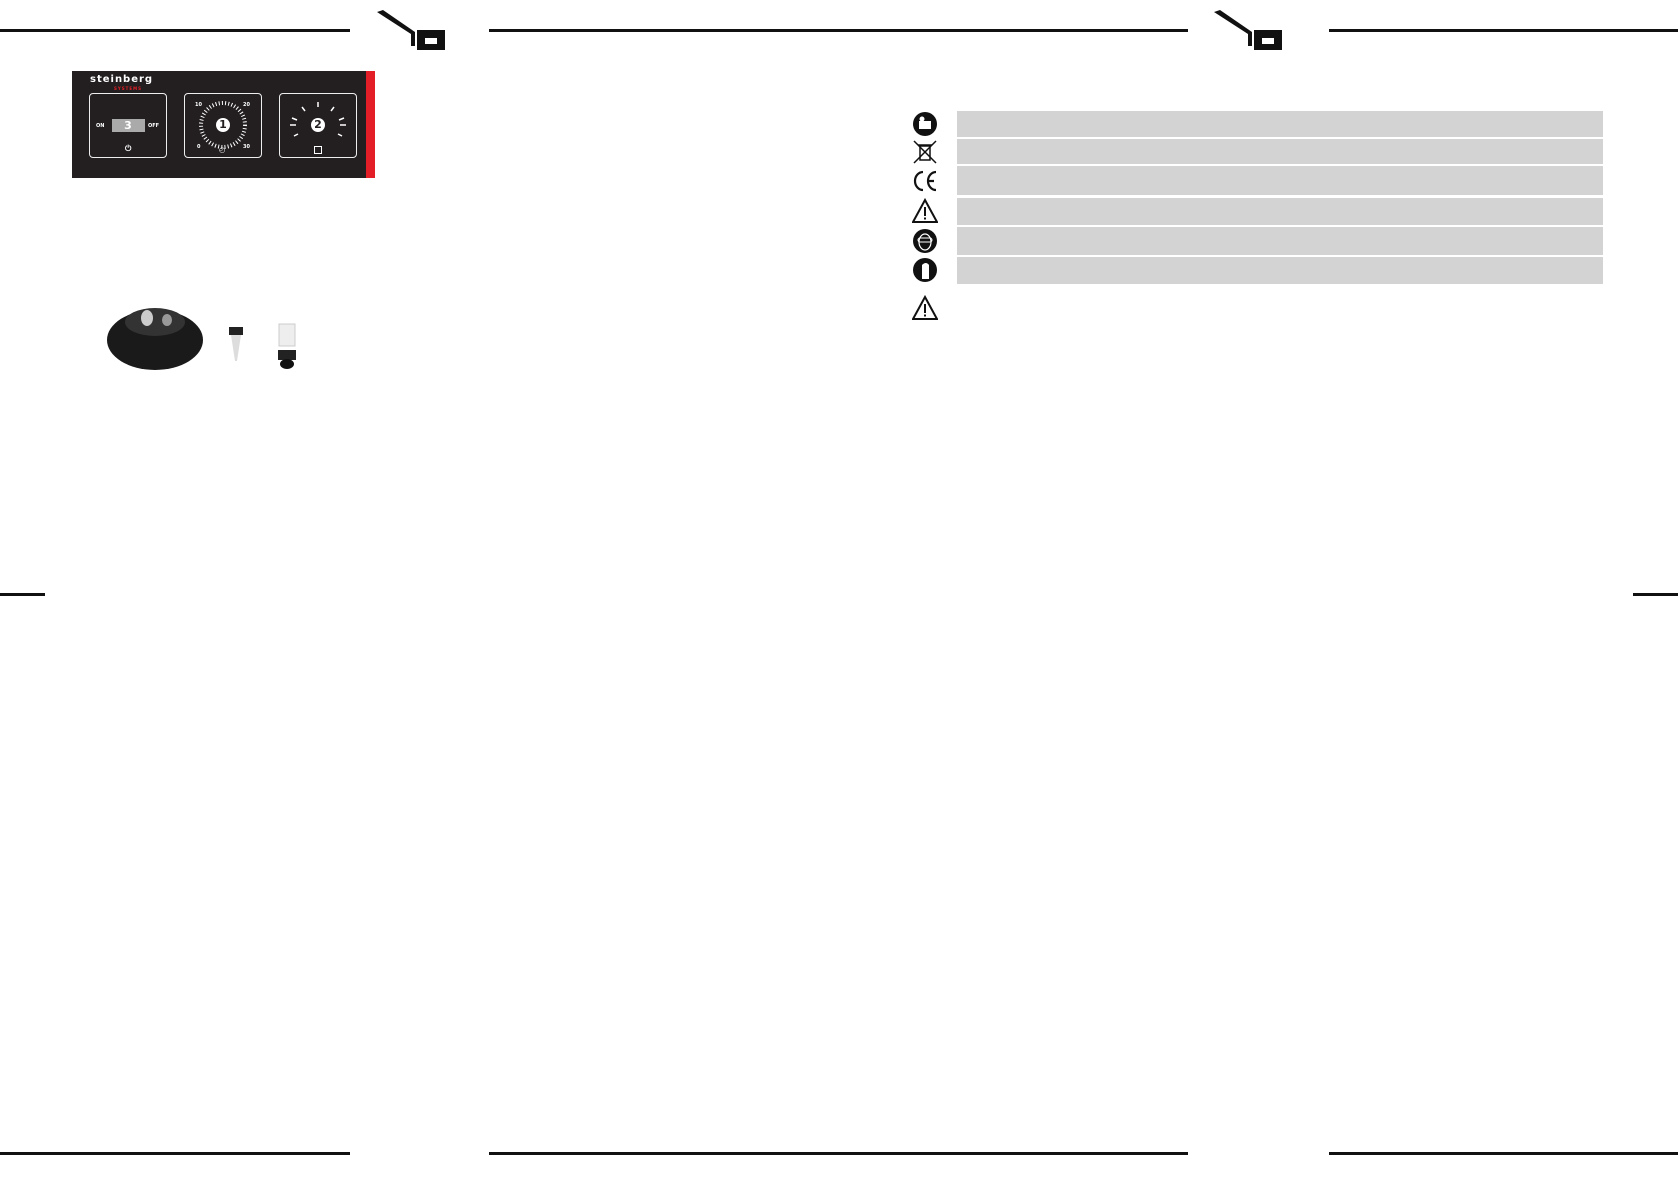 The width and height of the screenshot is (1678, 1191). What do you see at coordinates (246, 105) in the screenshot?
I see `tick-label: 20` at bounding box center [246, 105].